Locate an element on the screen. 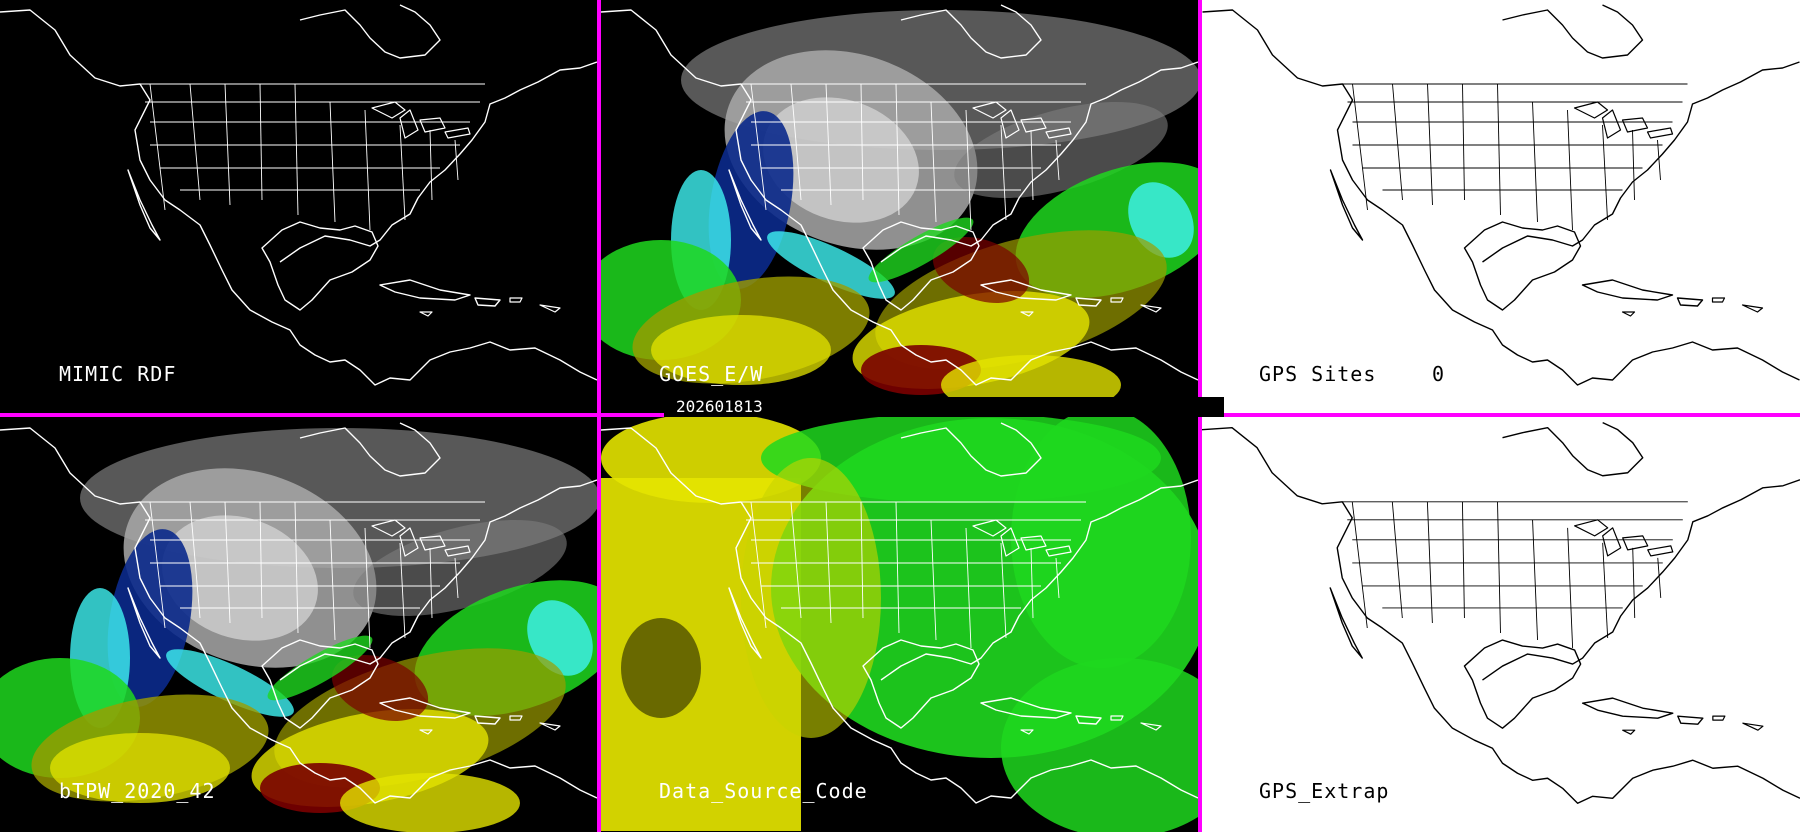 This screenshot has height=832, width=1800. panel-label: Data_Source_Code is located at coordinates (763, 791).